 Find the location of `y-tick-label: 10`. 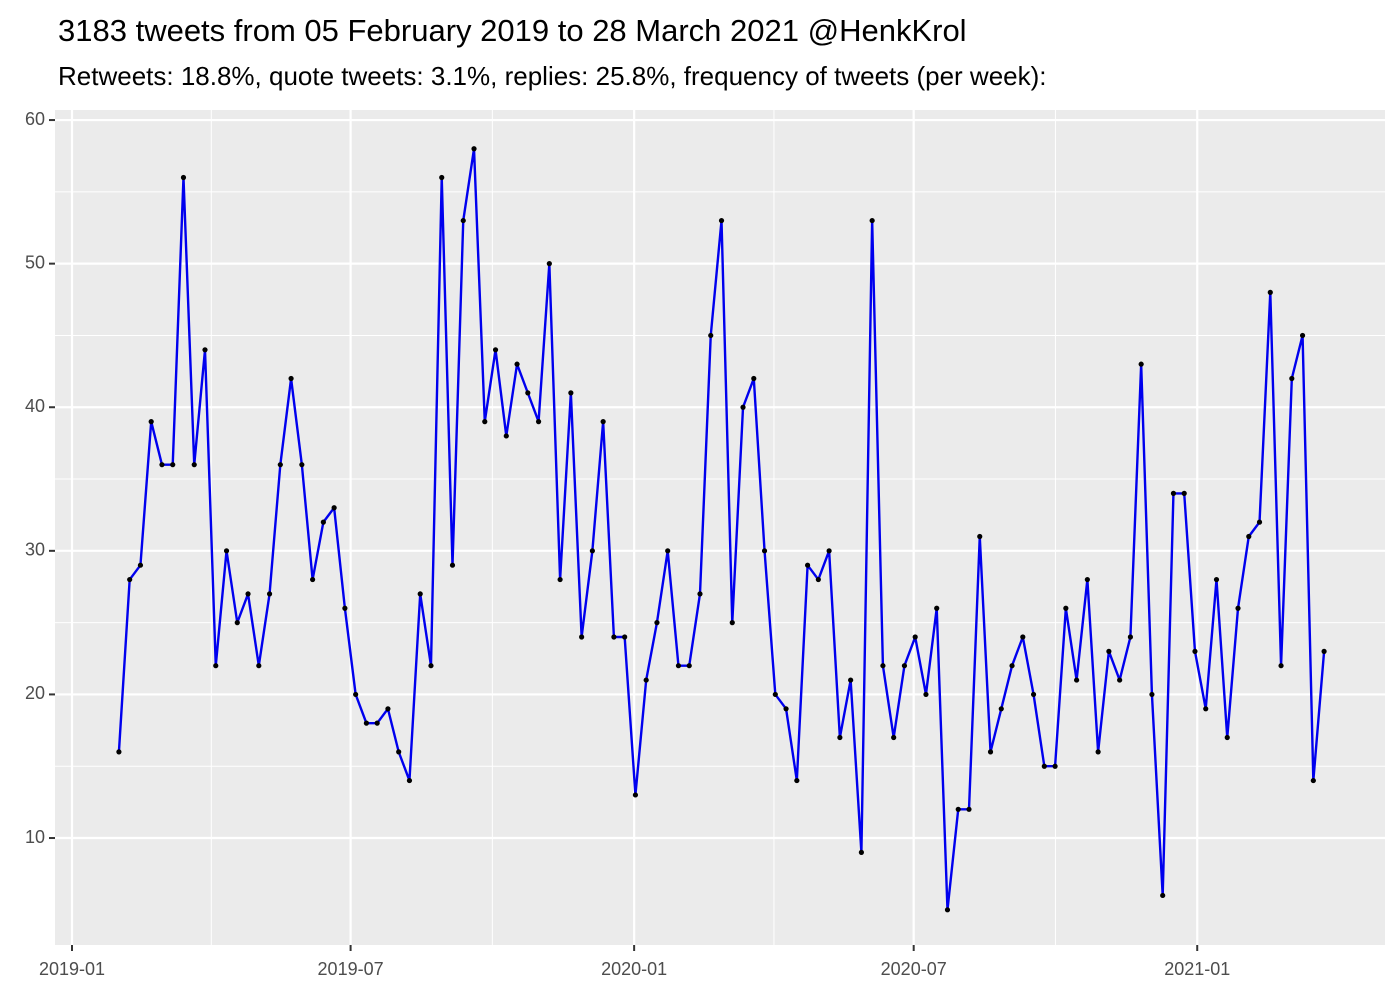

y-tick-label: 10 is located at coordinates (35, 837).